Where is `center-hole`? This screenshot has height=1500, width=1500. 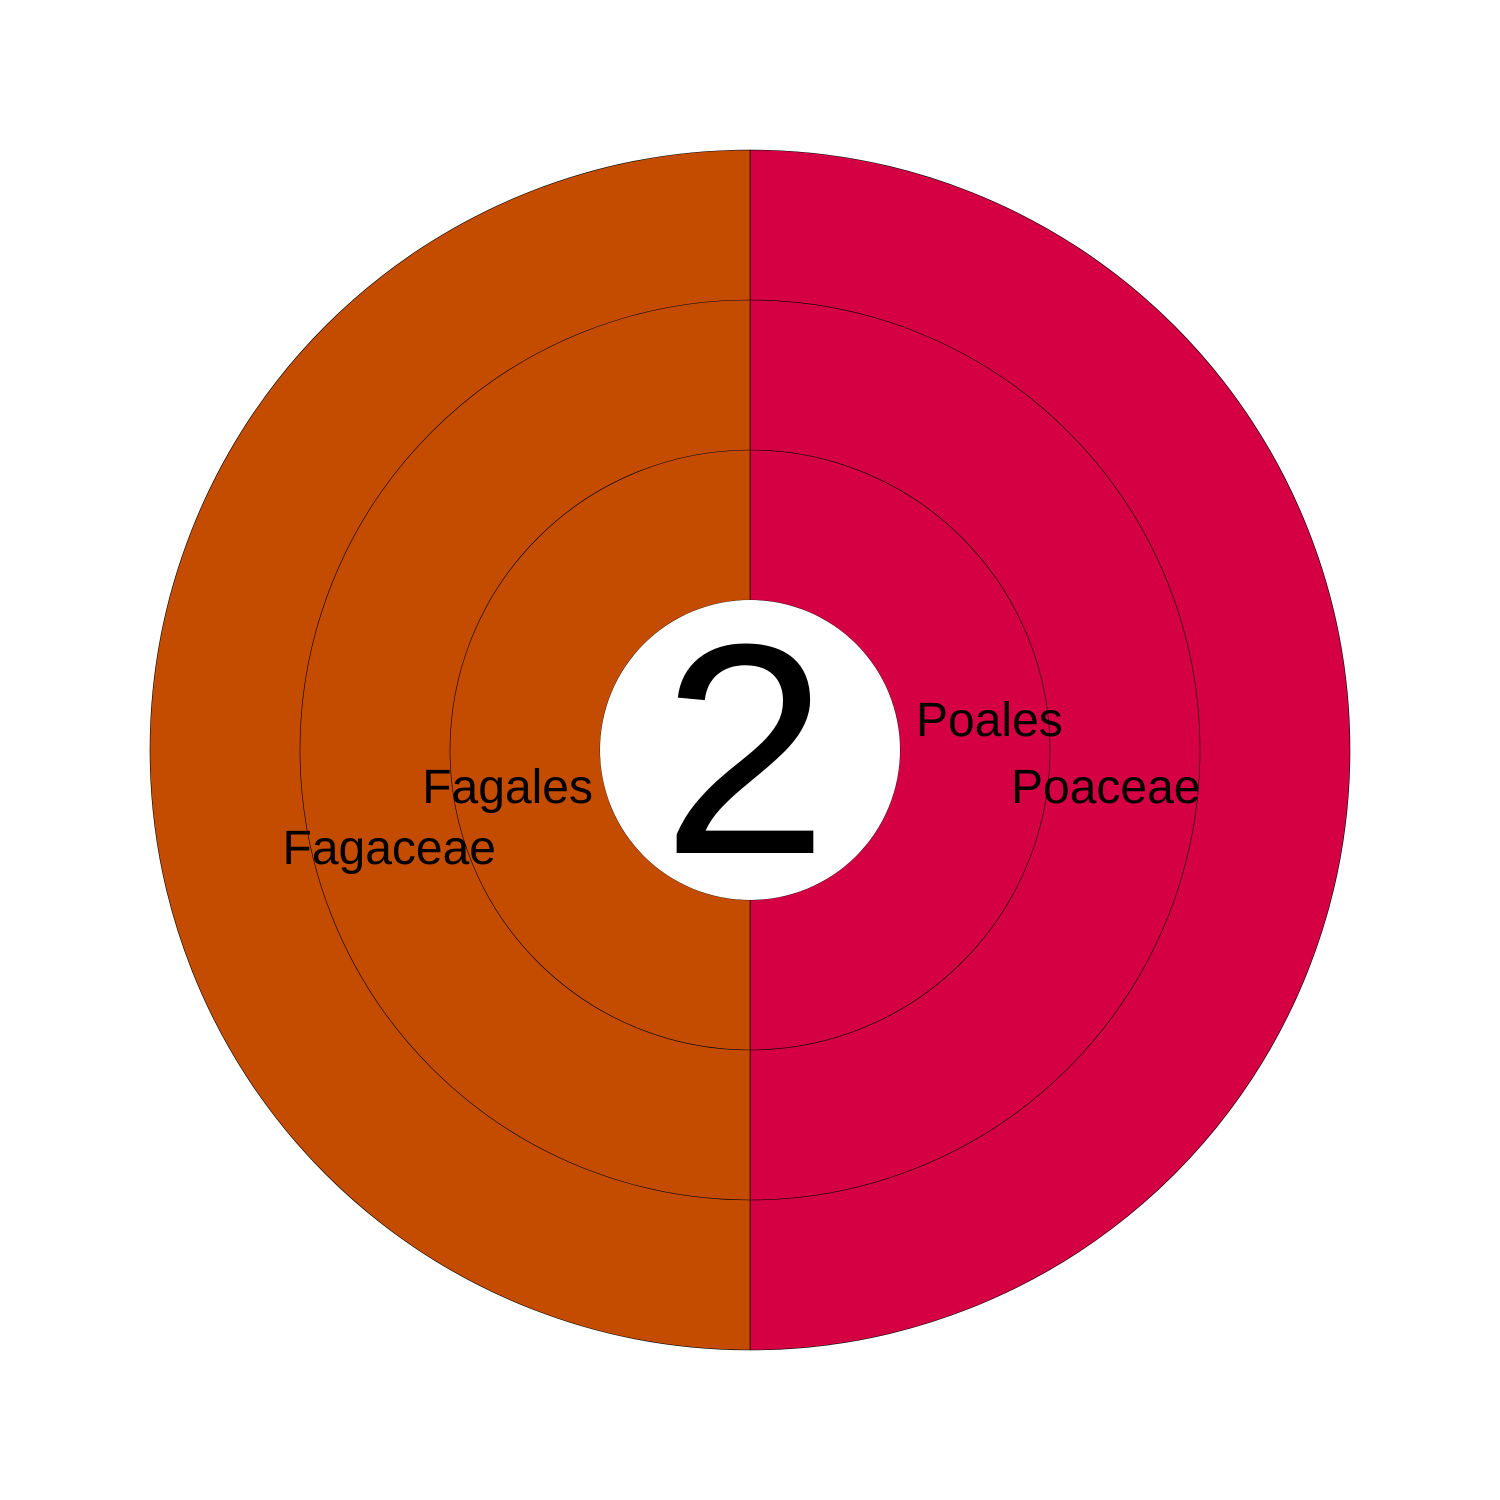
center-hole is located at coordinates (750, 750).